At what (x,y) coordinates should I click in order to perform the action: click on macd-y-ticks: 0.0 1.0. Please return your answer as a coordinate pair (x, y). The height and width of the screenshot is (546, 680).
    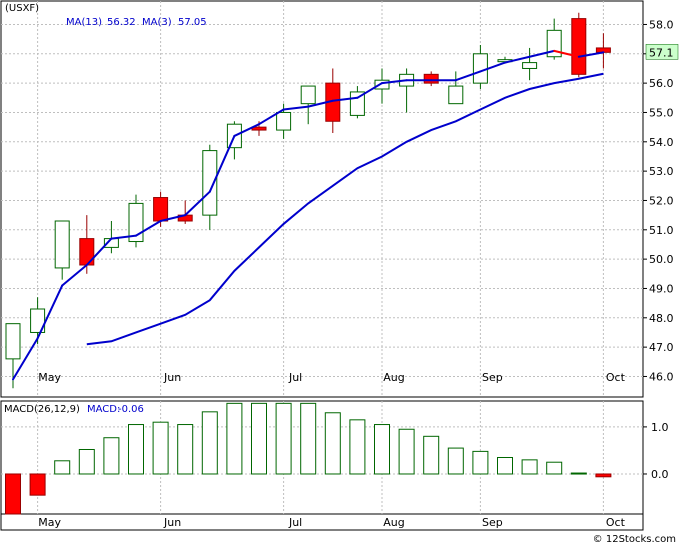
    Looking at the image, I should click on (656, 451).